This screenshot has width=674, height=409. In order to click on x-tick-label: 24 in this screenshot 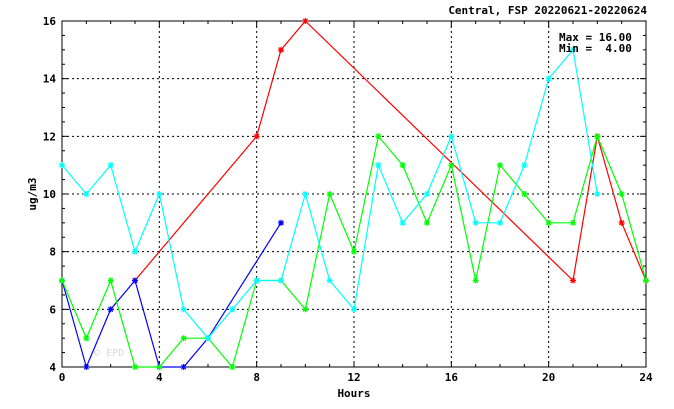, I will do `click(646, 377)`.